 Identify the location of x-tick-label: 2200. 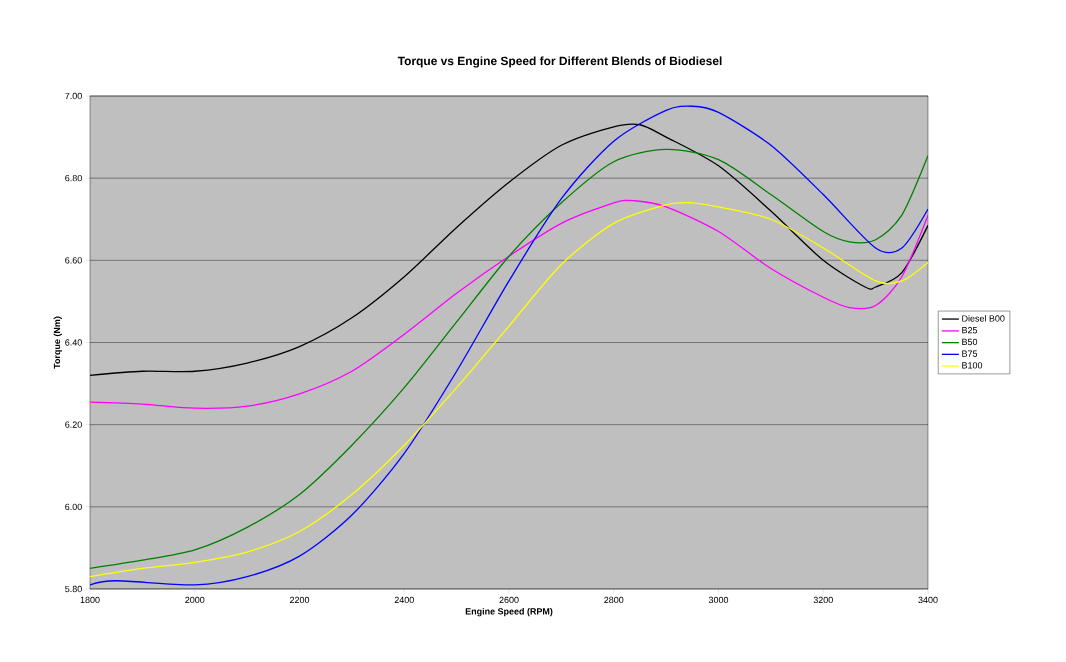
(299, 600).